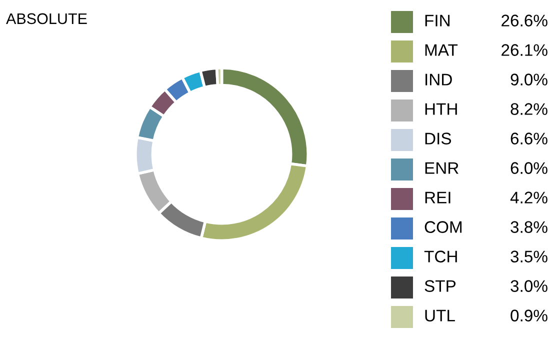 This screenshot has height=341, width=560. Describe the element at coordinates (529, 227) in the screenshot. I see `data-label: 3.8%` at that location.